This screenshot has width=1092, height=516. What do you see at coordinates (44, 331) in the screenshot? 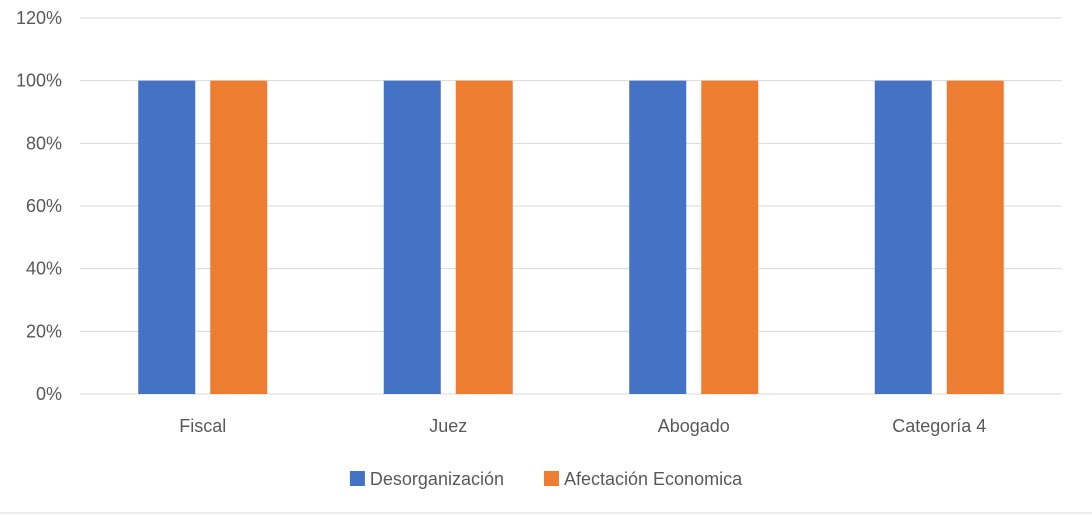
I see `y-tick-label: 20%` at bounding box center [44, 331].